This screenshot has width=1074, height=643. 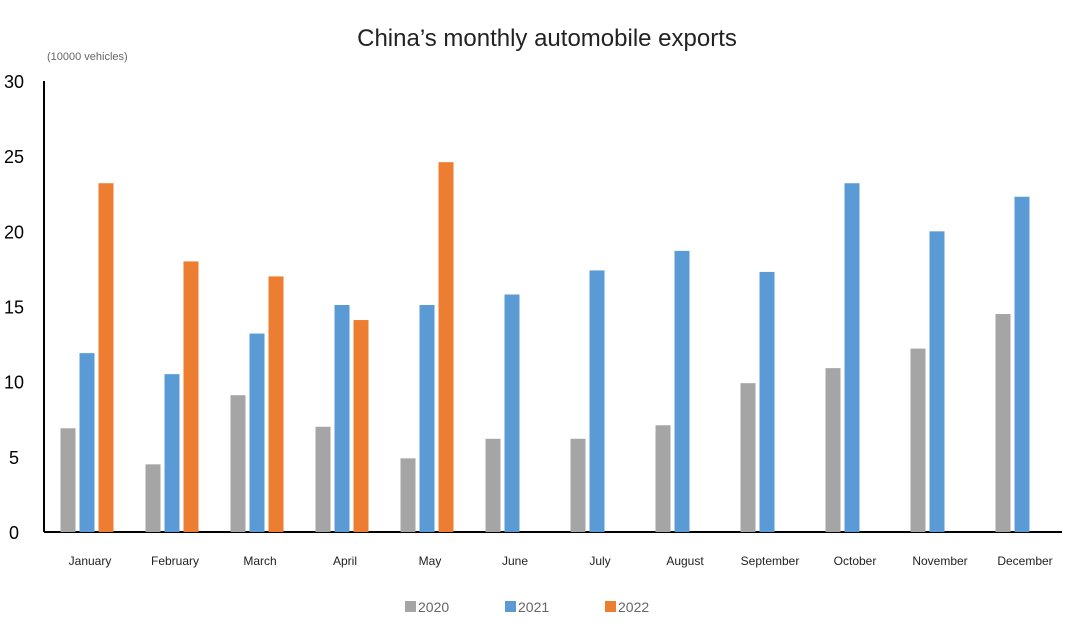 I want to click on bar-2022-may, so click(x=446, y=347).